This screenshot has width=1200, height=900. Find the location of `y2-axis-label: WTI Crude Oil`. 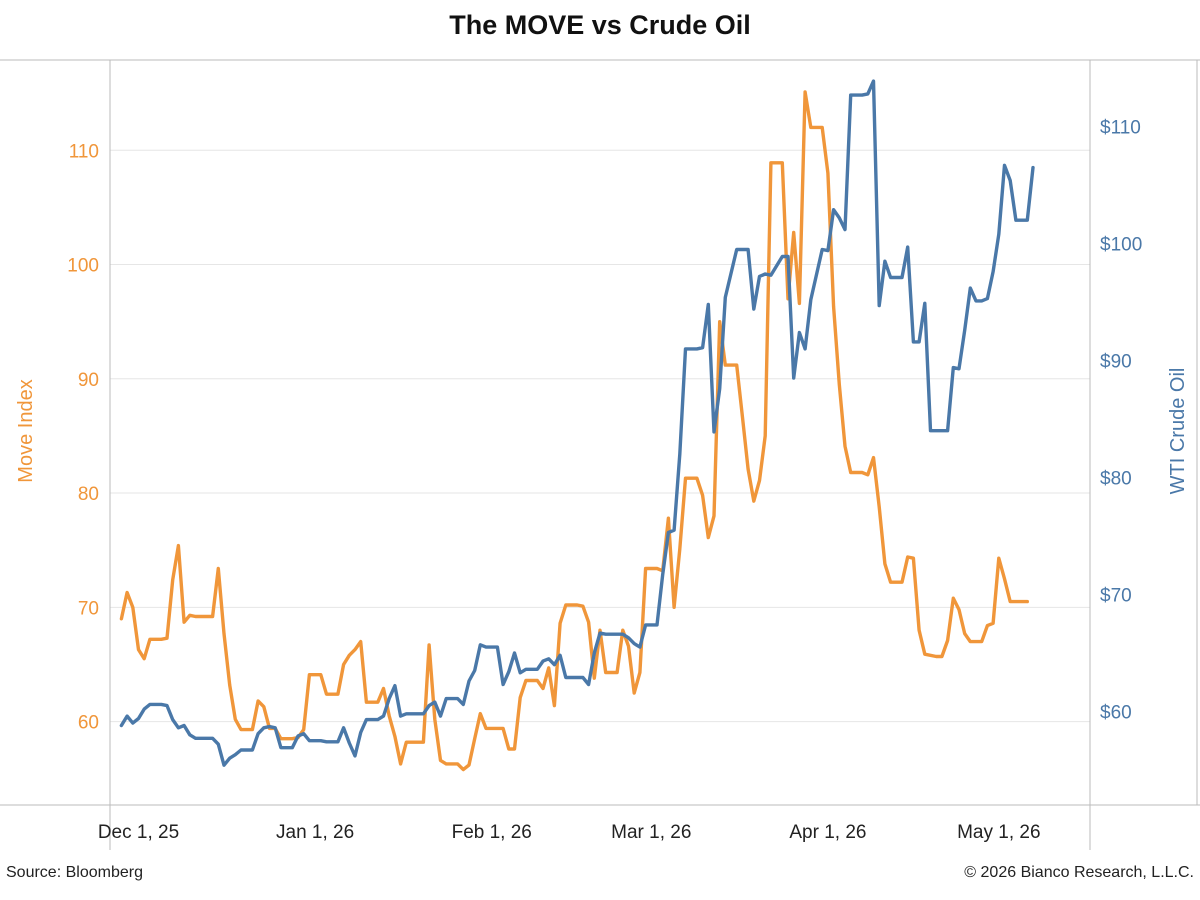

y2-axis-label: WTI Crude Oil is located at coordinates (1178, 431).